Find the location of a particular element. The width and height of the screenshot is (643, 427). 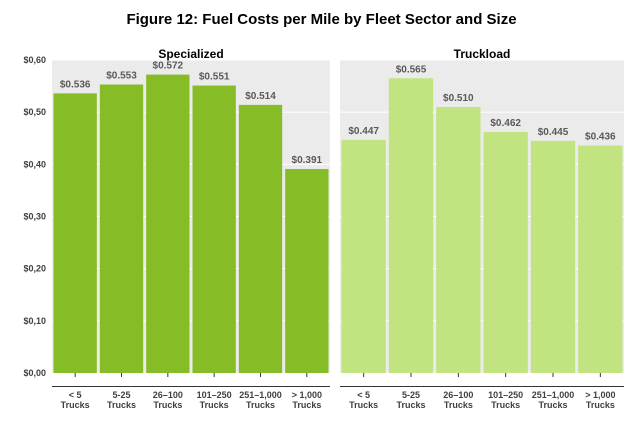

y-tick-label-6: $0,60 is located at coordinates (34, 60).